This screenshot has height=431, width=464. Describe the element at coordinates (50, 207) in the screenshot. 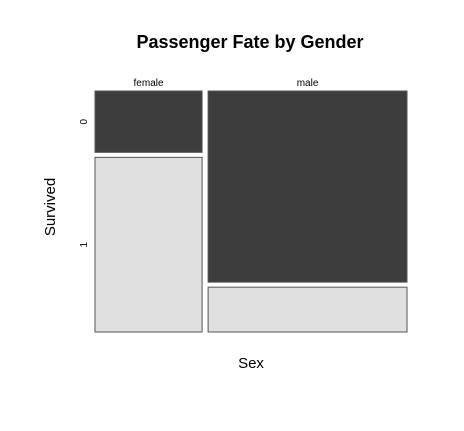

I see `y-axis-label: Survived` at that location.